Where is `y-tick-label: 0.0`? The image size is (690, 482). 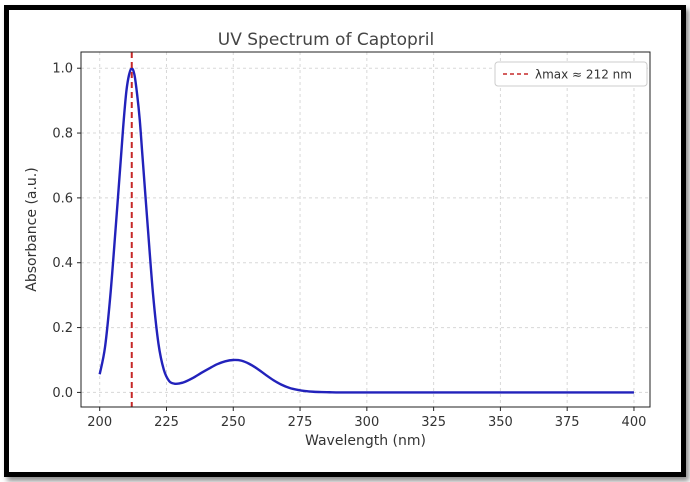 y-tick-label: 0.0 is located at coordinates (62, 393).